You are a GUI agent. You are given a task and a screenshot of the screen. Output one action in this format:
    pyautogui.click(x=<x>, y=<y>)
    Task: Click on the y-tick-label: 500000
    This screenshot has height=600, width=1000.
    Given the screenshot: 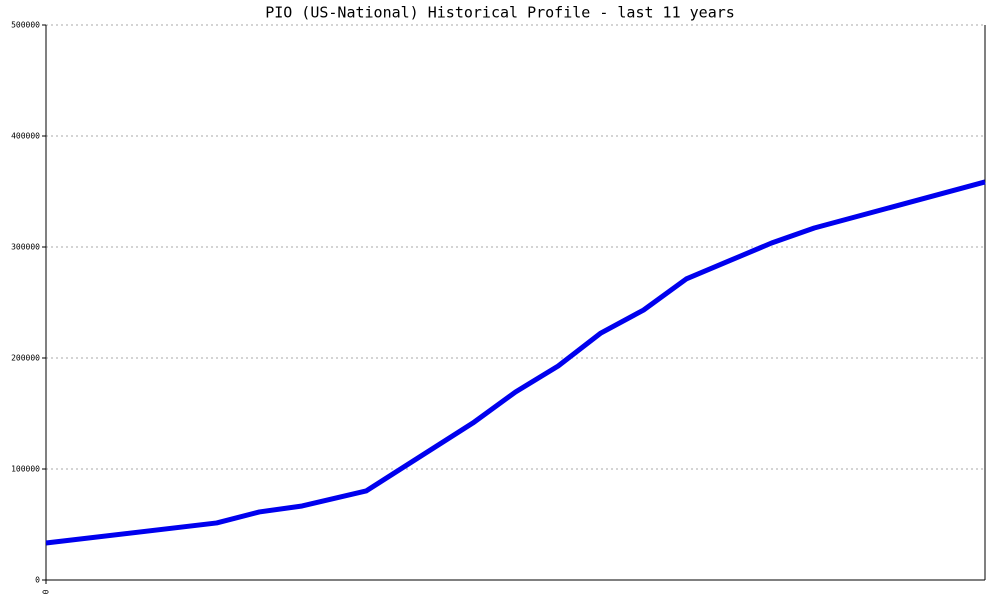 What is the action you would take?
    pyautogui.click(x=25, y=25)
    